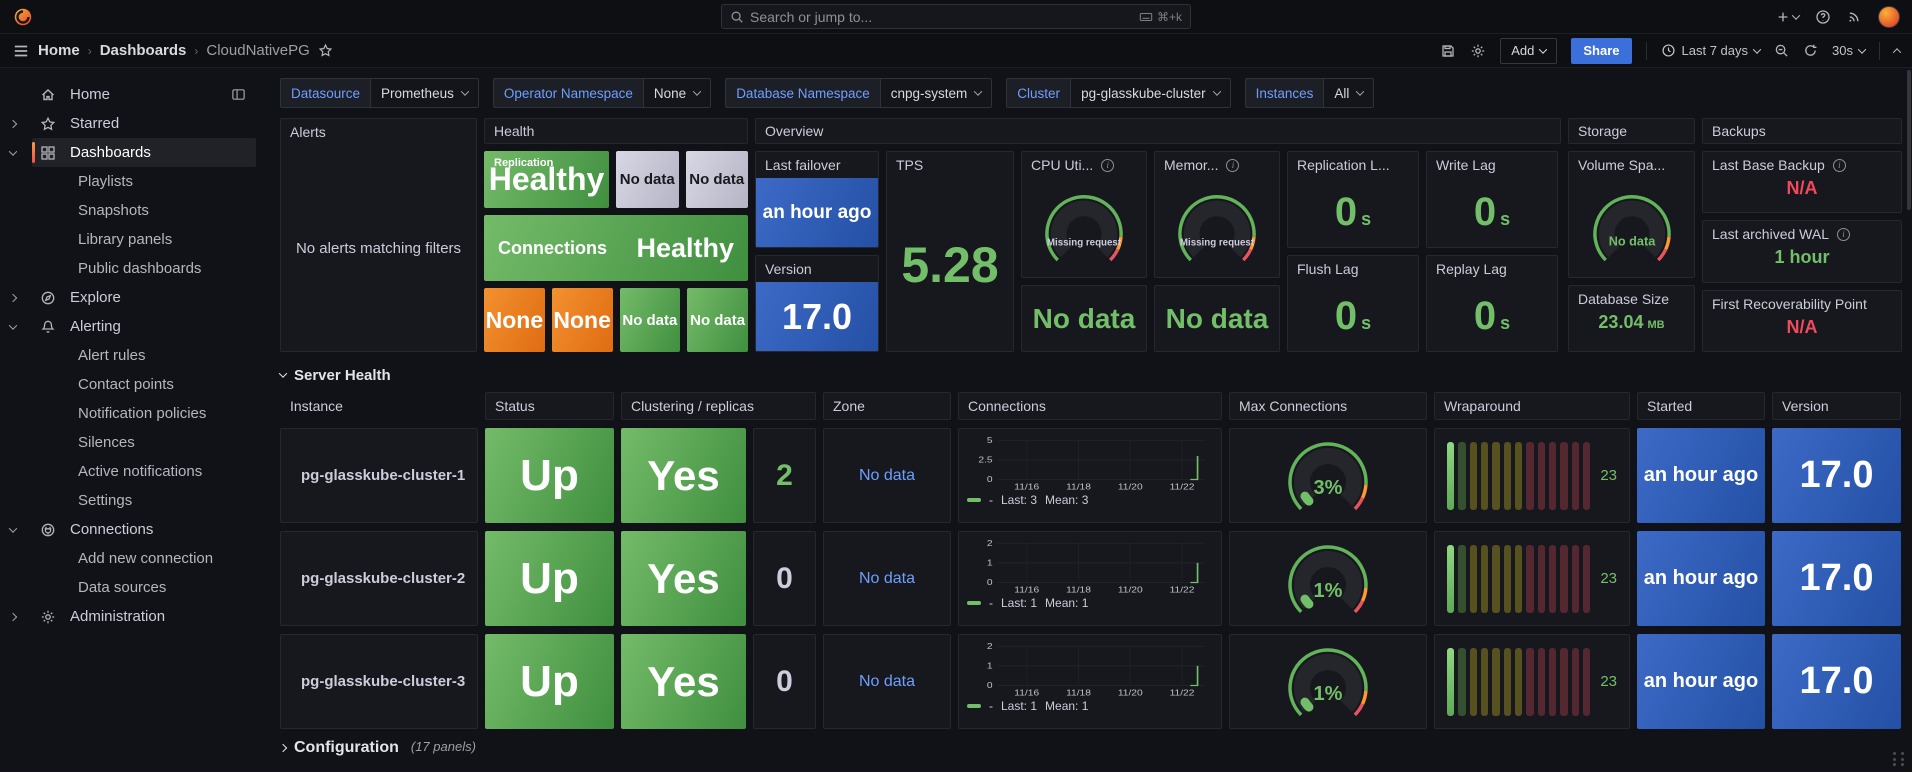 The height and width of the screenshot is (772, 1912). Describe the element at coordinates (677, 93) in the screenshot. I see `filter-value-dropdown: None` at that location.